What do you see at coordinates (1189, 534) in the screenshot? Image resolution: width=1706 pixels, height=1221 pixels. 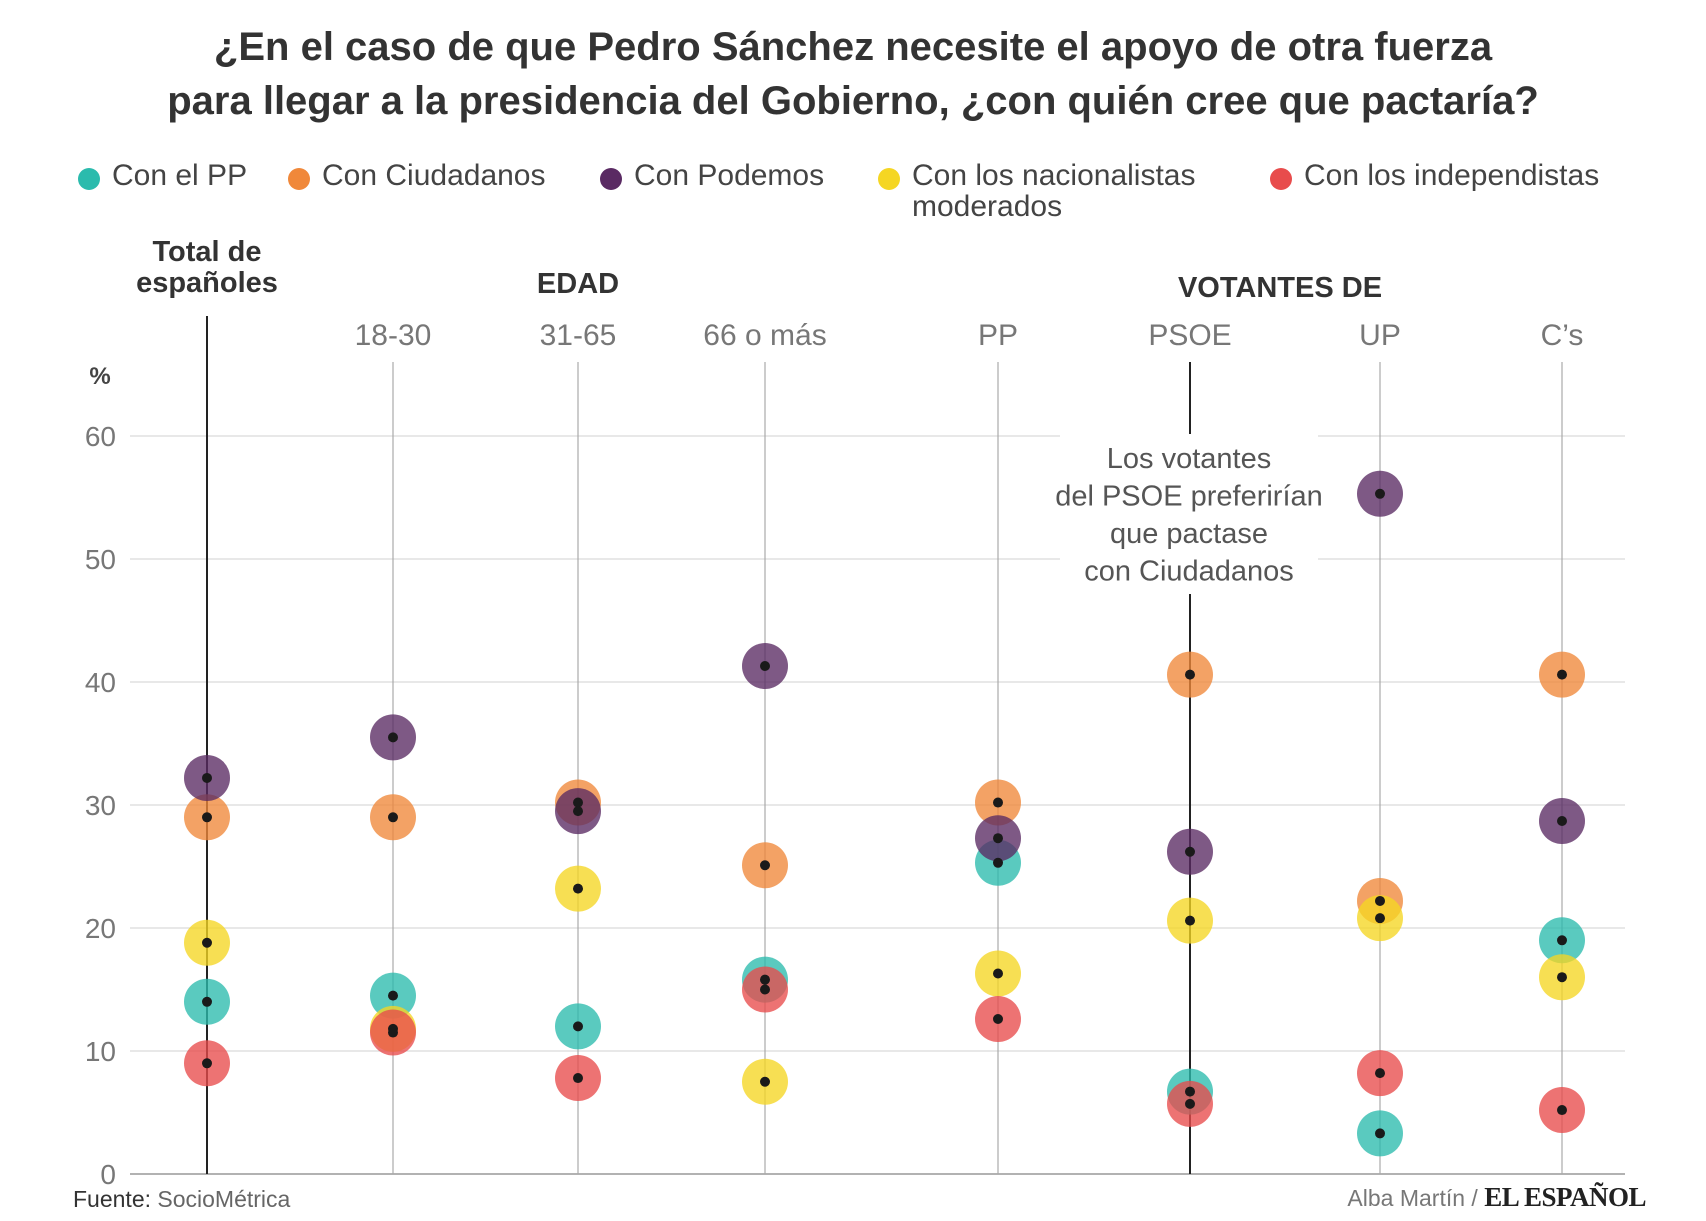 I see `annotation-line-2: que pactase` at bounding box center [1189, 534].